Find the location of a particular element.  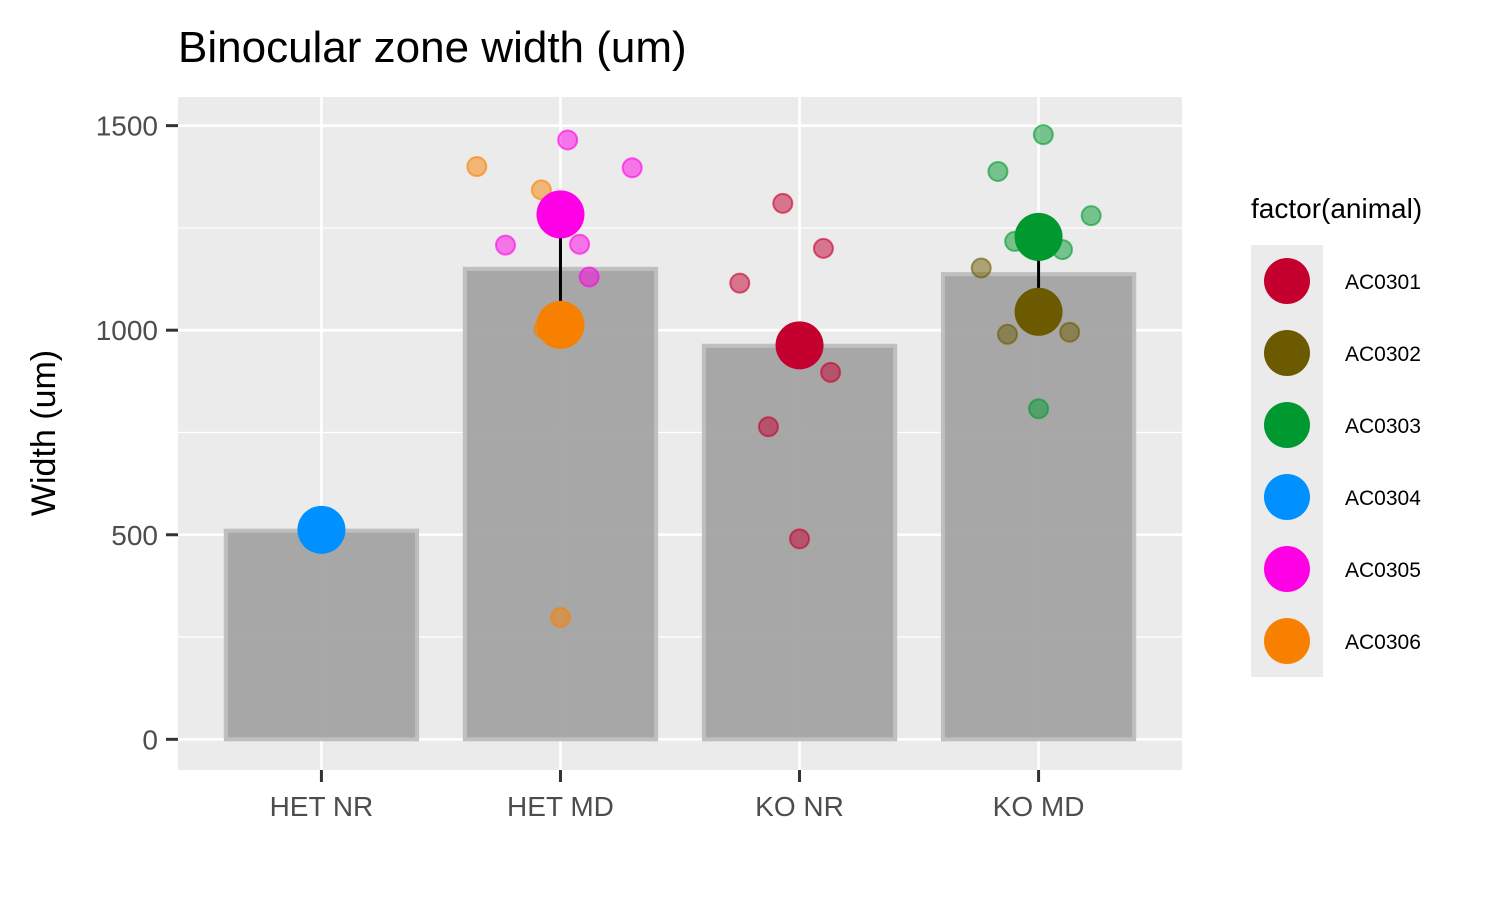

chart-title: Binocular zone width (um) is located at coordinates (432, 47).